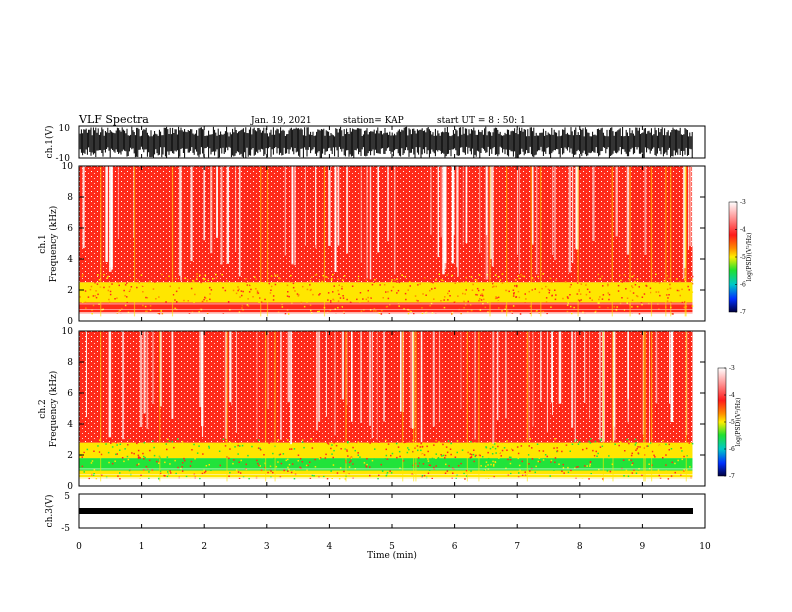  What do you see at coordinates (738, 422) in the screenshot?
I see `ch2-colorbar-label: log(PSD)(V²/Hz)` at bounding box center [738, 422].